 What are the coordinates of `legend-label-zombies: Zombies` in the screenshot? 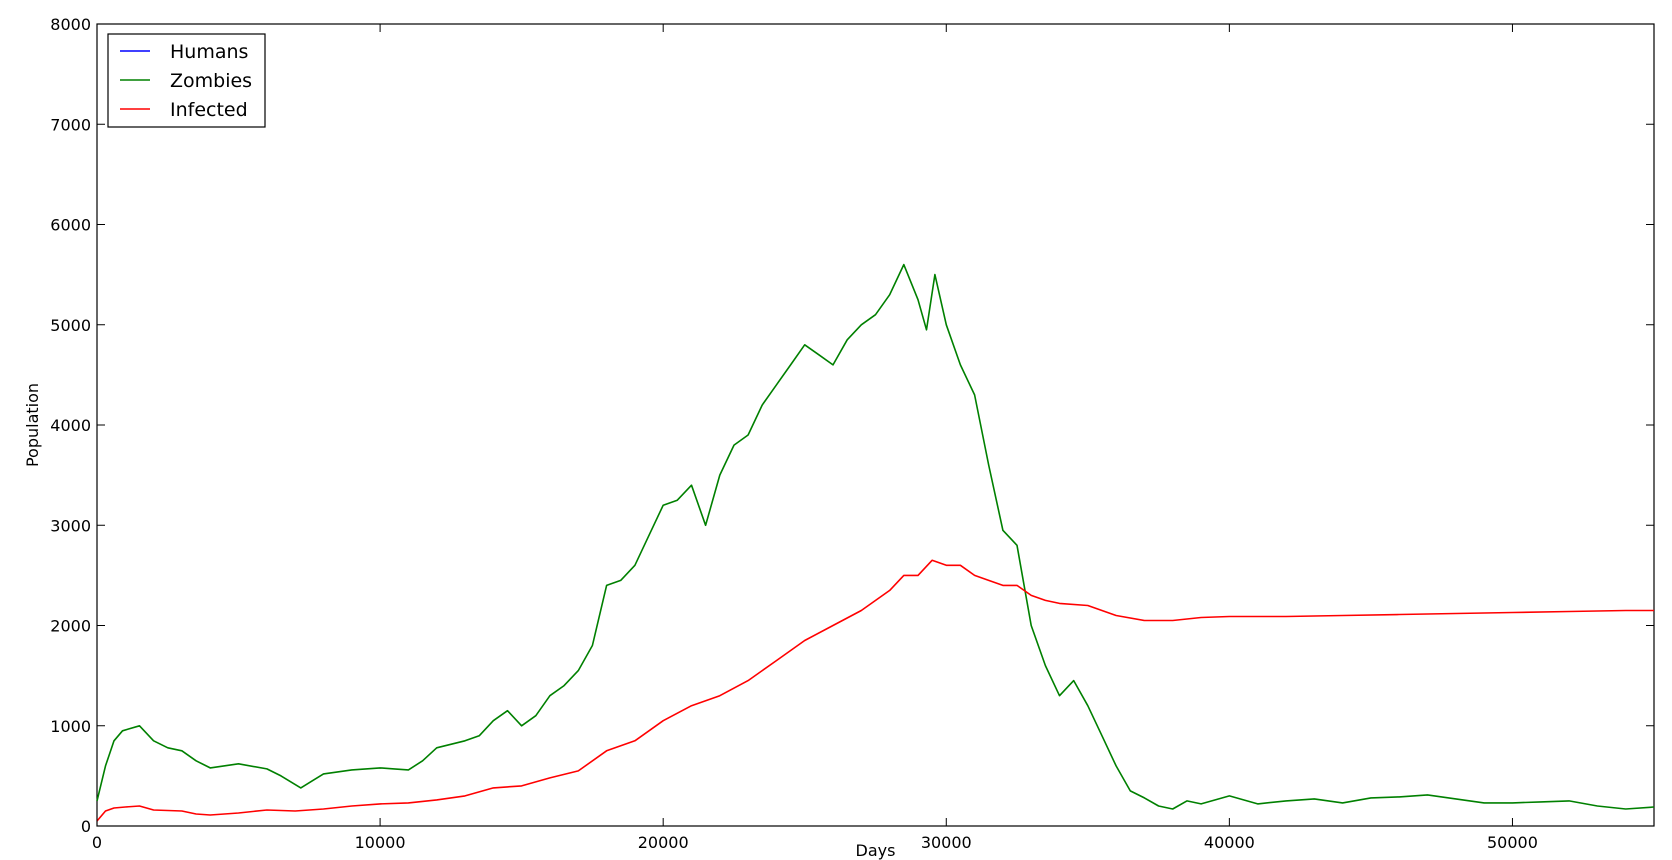 It's located at (211, 81).